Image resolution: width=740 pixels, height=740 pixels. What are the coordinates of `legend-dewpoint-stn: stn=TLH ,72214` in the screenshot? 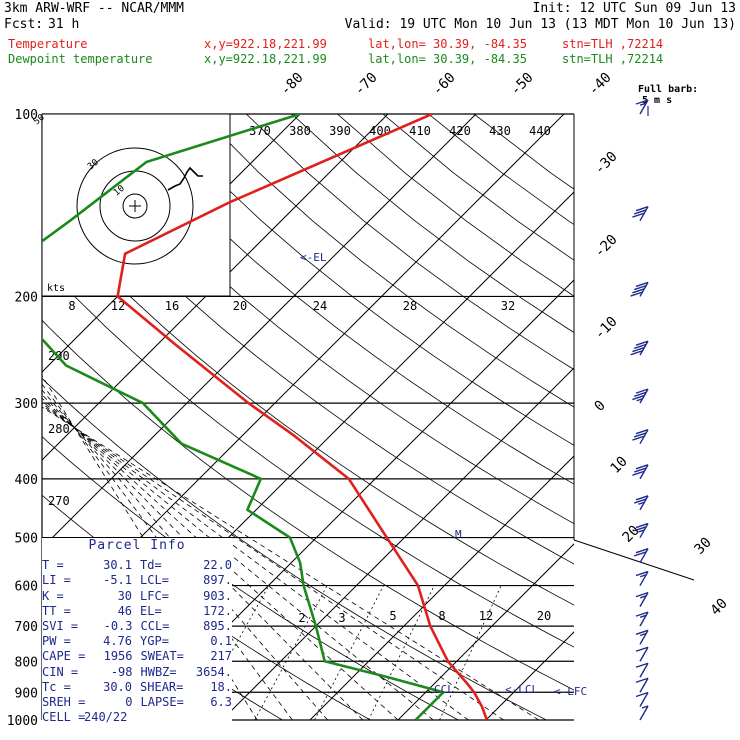 It's located at (613, 59).